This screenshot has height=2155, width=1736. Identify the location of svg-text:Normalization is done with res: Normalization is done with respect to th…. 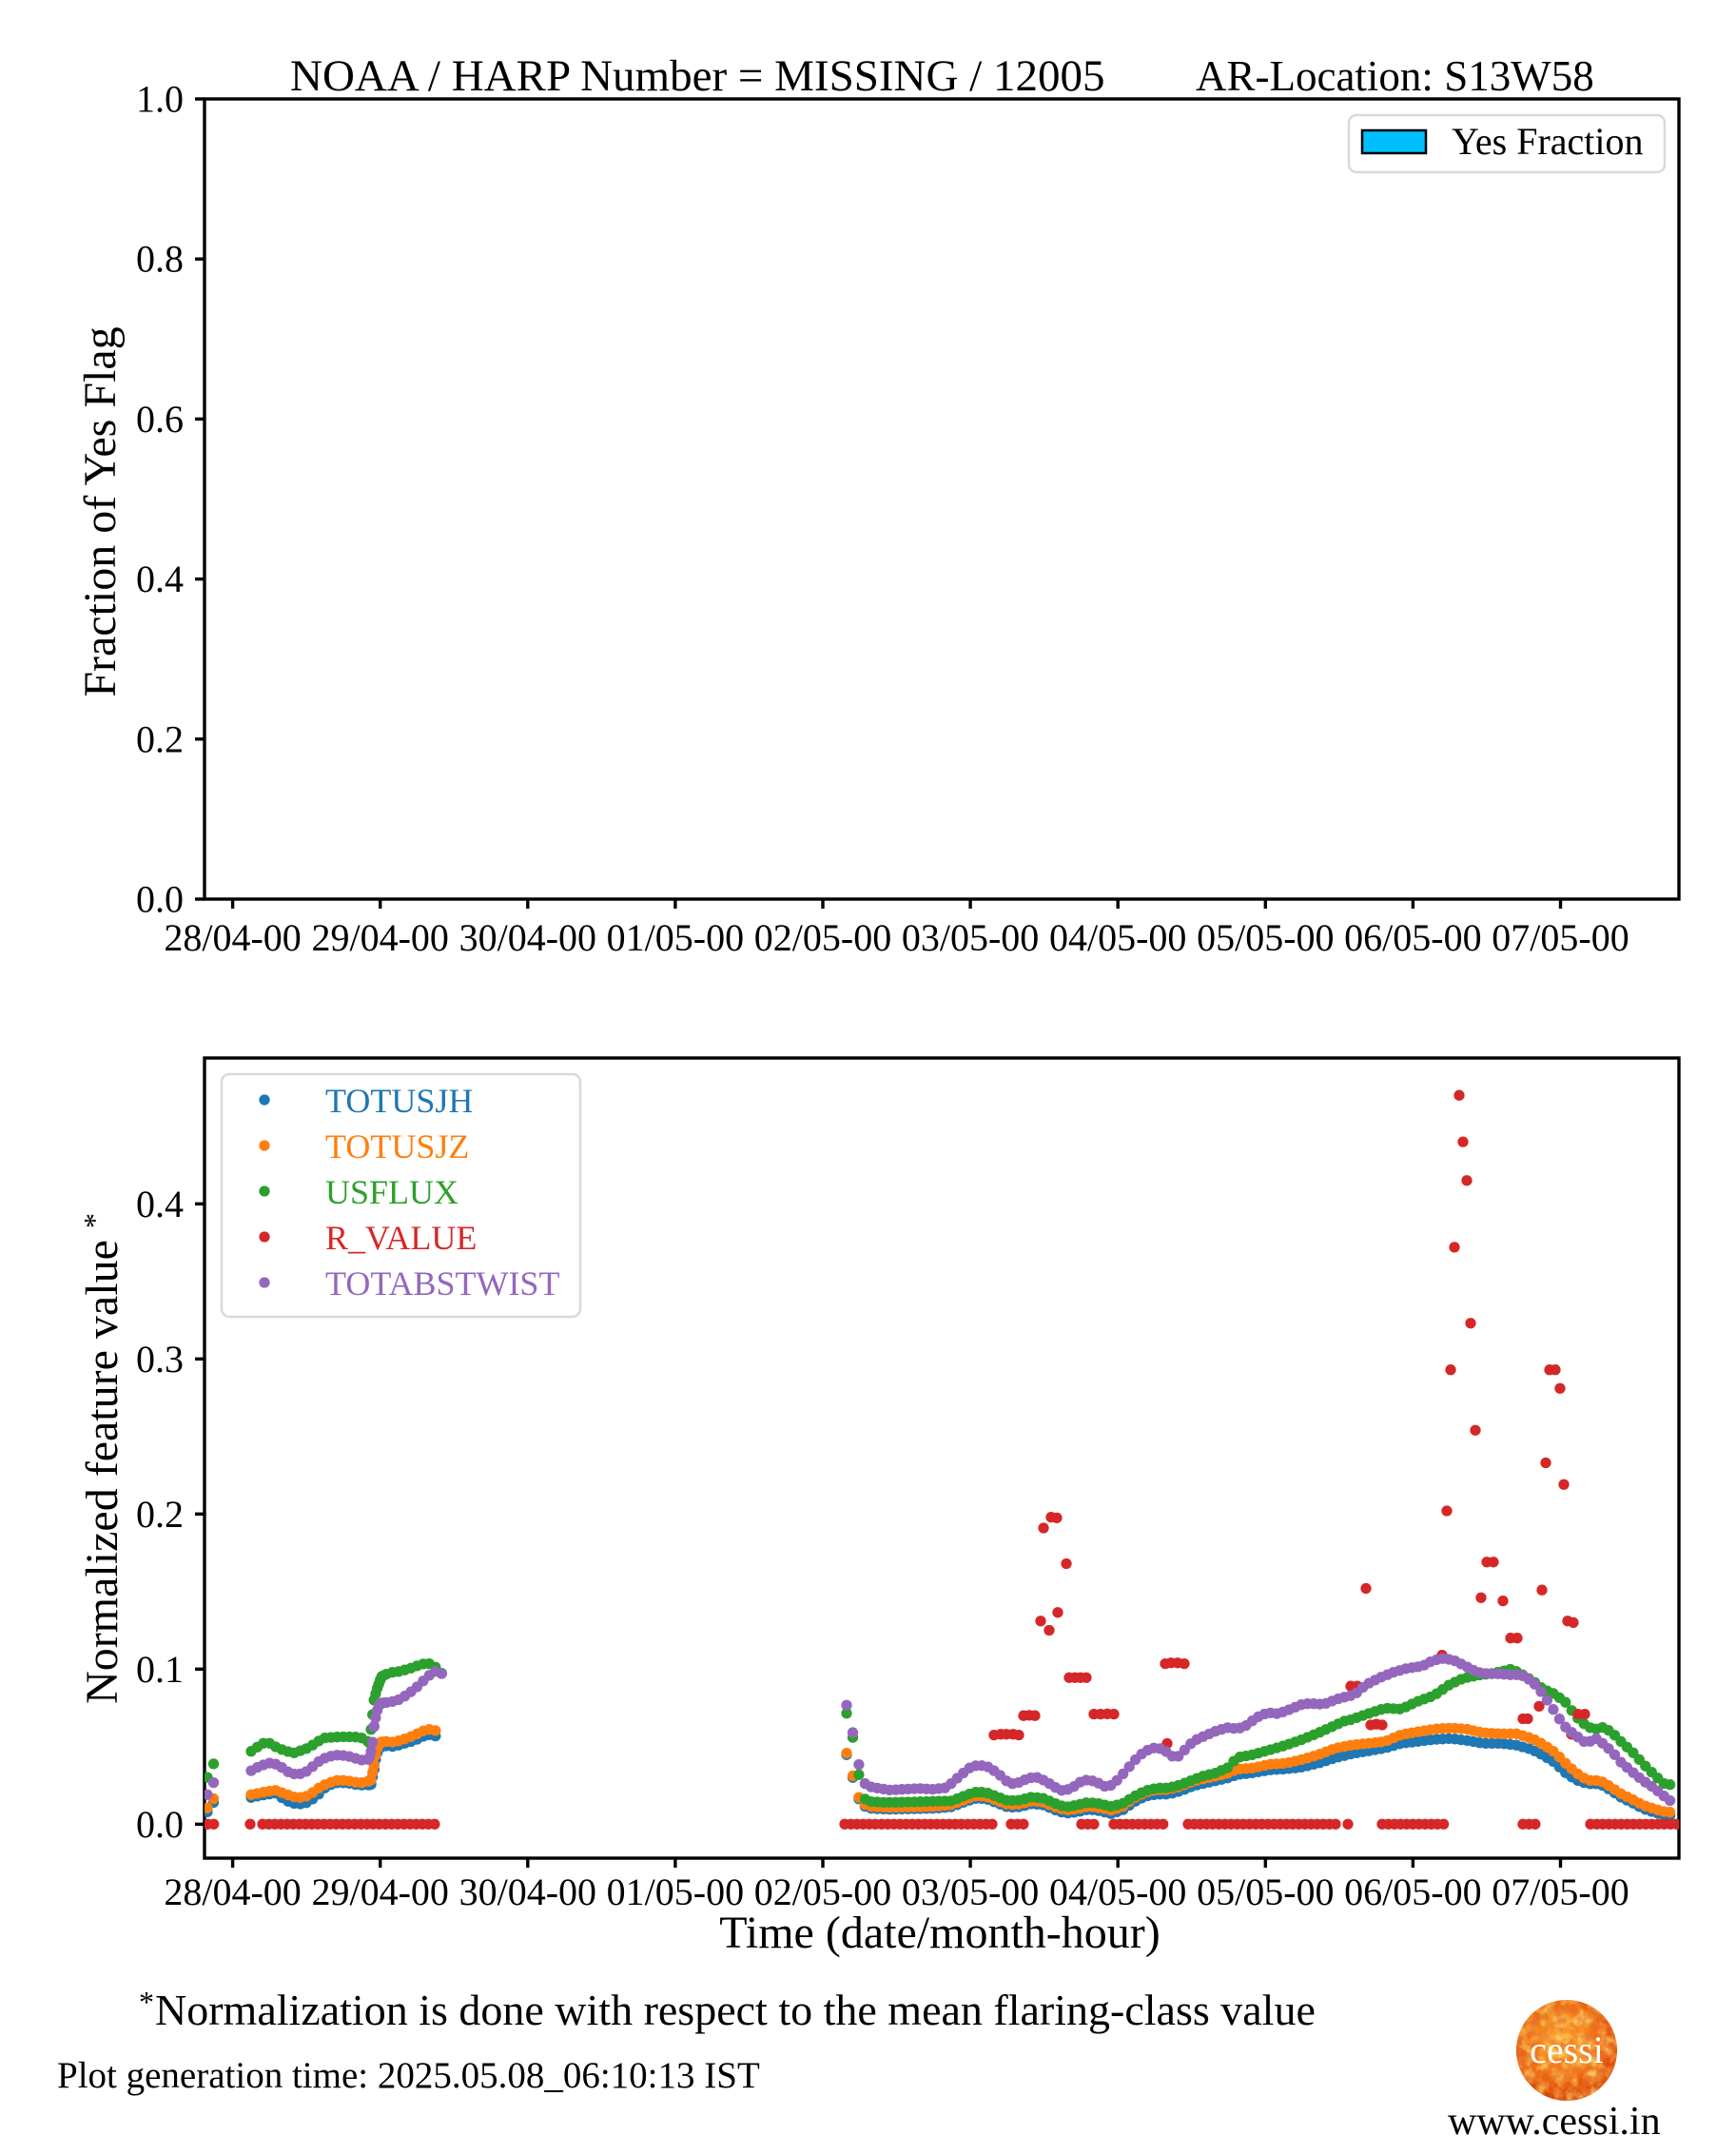
(736, 2010).